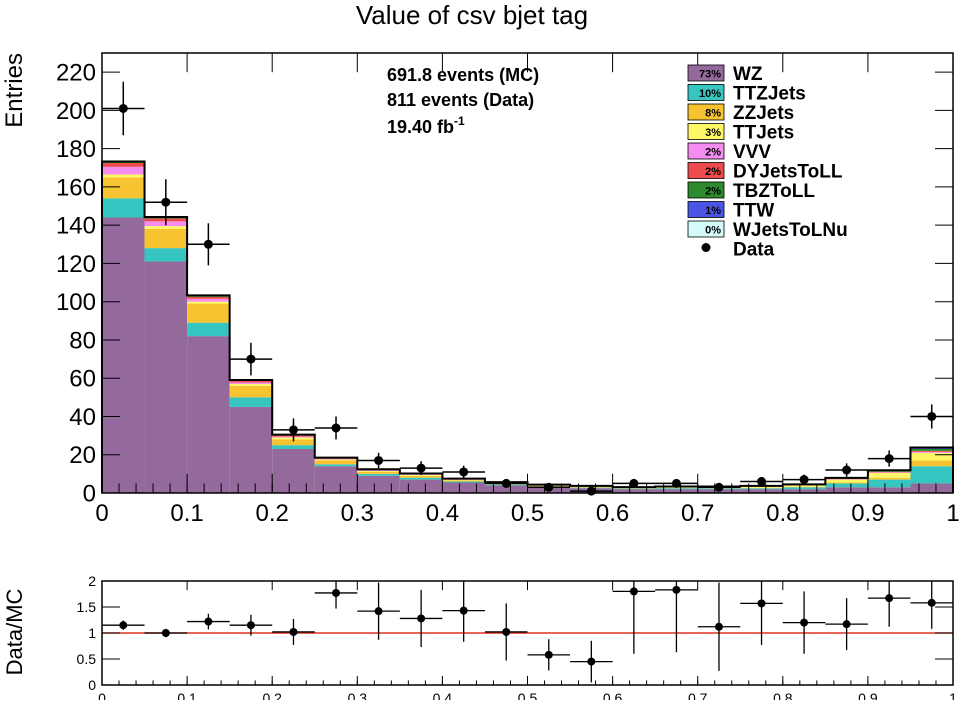 The width and height of the screenshot is (960, 705). Describe the element at coordinates (790, 230) in the screenshot. I see `legend-label: WJetsToLNu` at that location.